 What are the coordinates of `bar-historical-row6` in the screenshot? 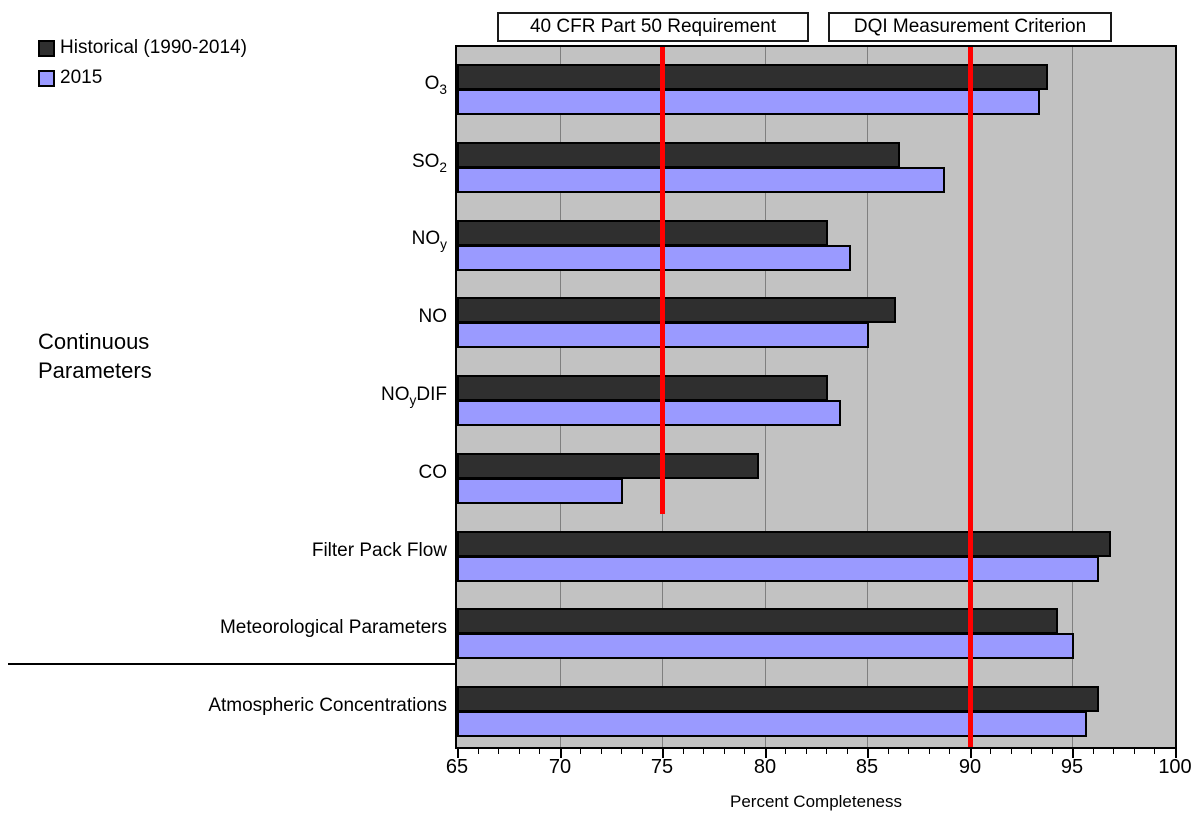 It's located at (784, 544).